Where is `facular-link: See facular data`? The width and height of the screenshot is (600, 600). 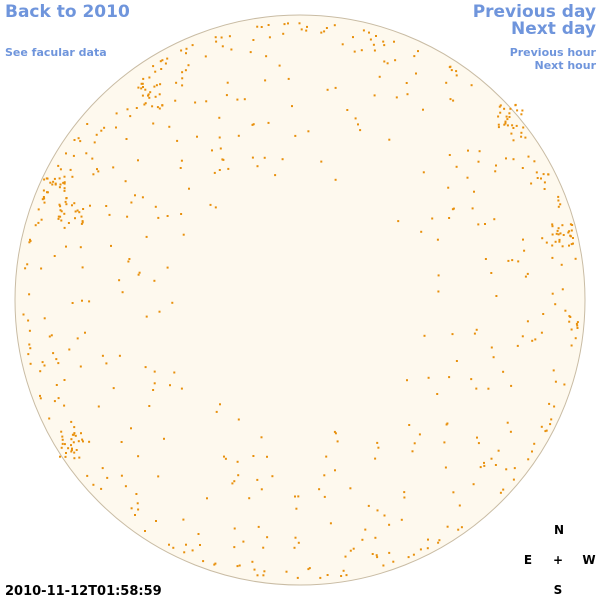
facular-link: See facular data is located at coordinates (56, 52).